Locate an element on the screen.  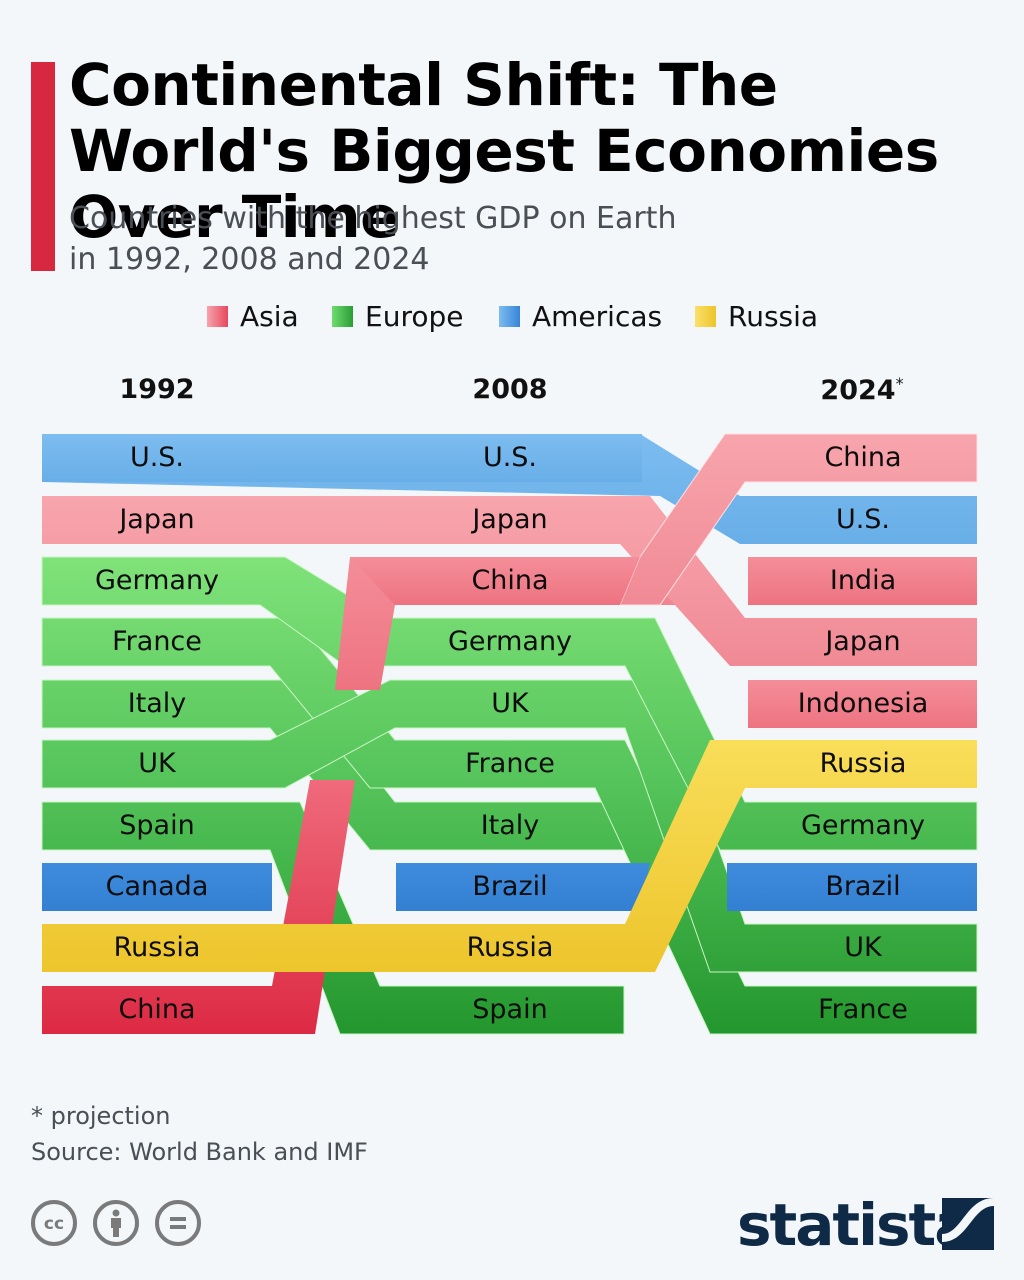
label-1992-rank-4: France is located at coordinates (157, 641).